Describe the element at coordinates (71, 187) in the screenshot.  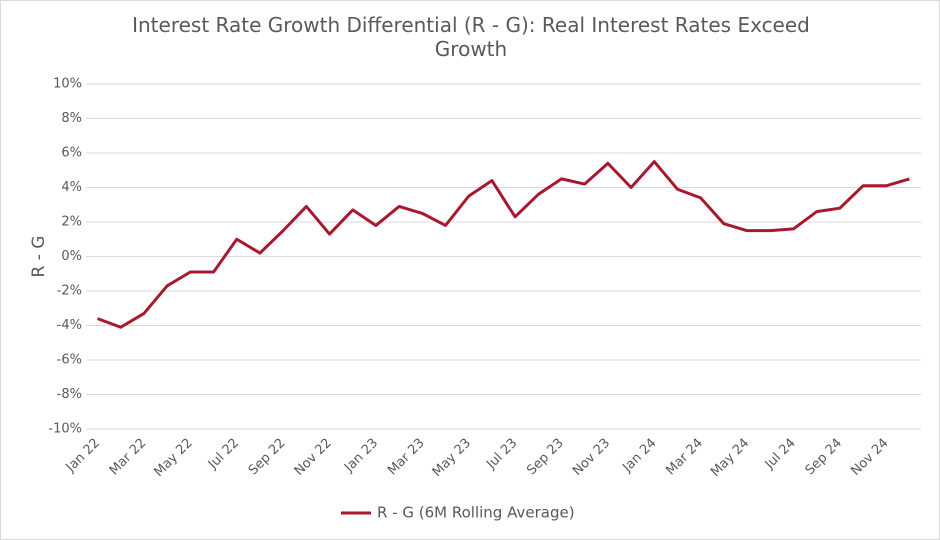
I see `y-tick-label: 4%` at that location.